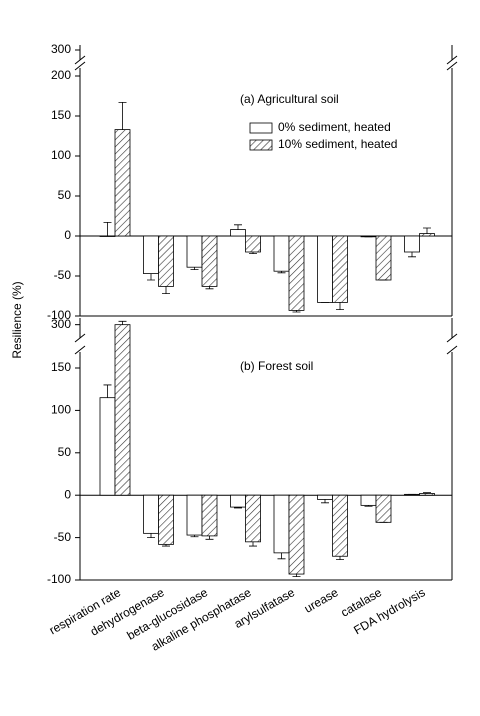 Image resolution: width=480 pixels, height=716 pixels. What do you see at coordinates (321, 600) in the screenshot?
I see `x-tick-label: urease` at bounding box center [321, 600].